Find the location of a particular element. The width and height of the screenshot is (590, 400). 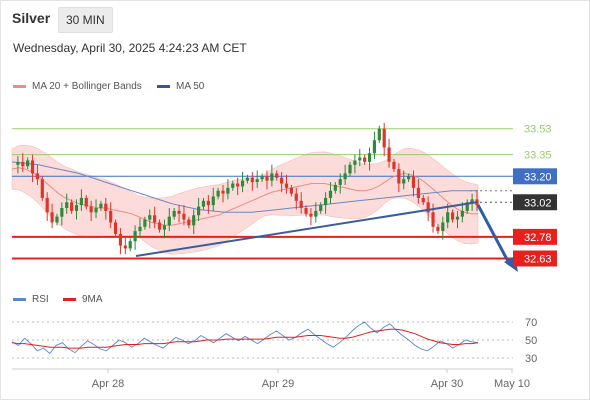

legend-ma50-swatch is located at coordinates (163, 86).